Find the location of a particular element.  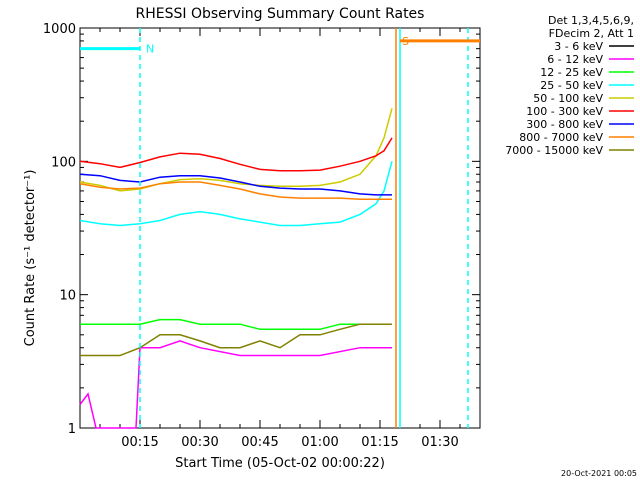

y-tick-label: 1 is located at coordinates (72, 429).